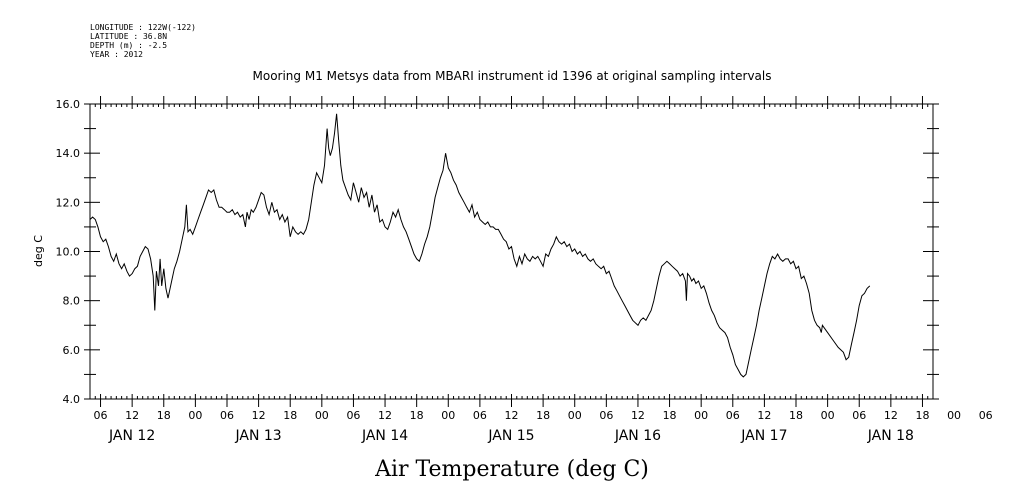  What do you see at coordinates (38, 251) in the screenshot?
I see `y-axis-label: deg C` at bounding box center [38, 251].